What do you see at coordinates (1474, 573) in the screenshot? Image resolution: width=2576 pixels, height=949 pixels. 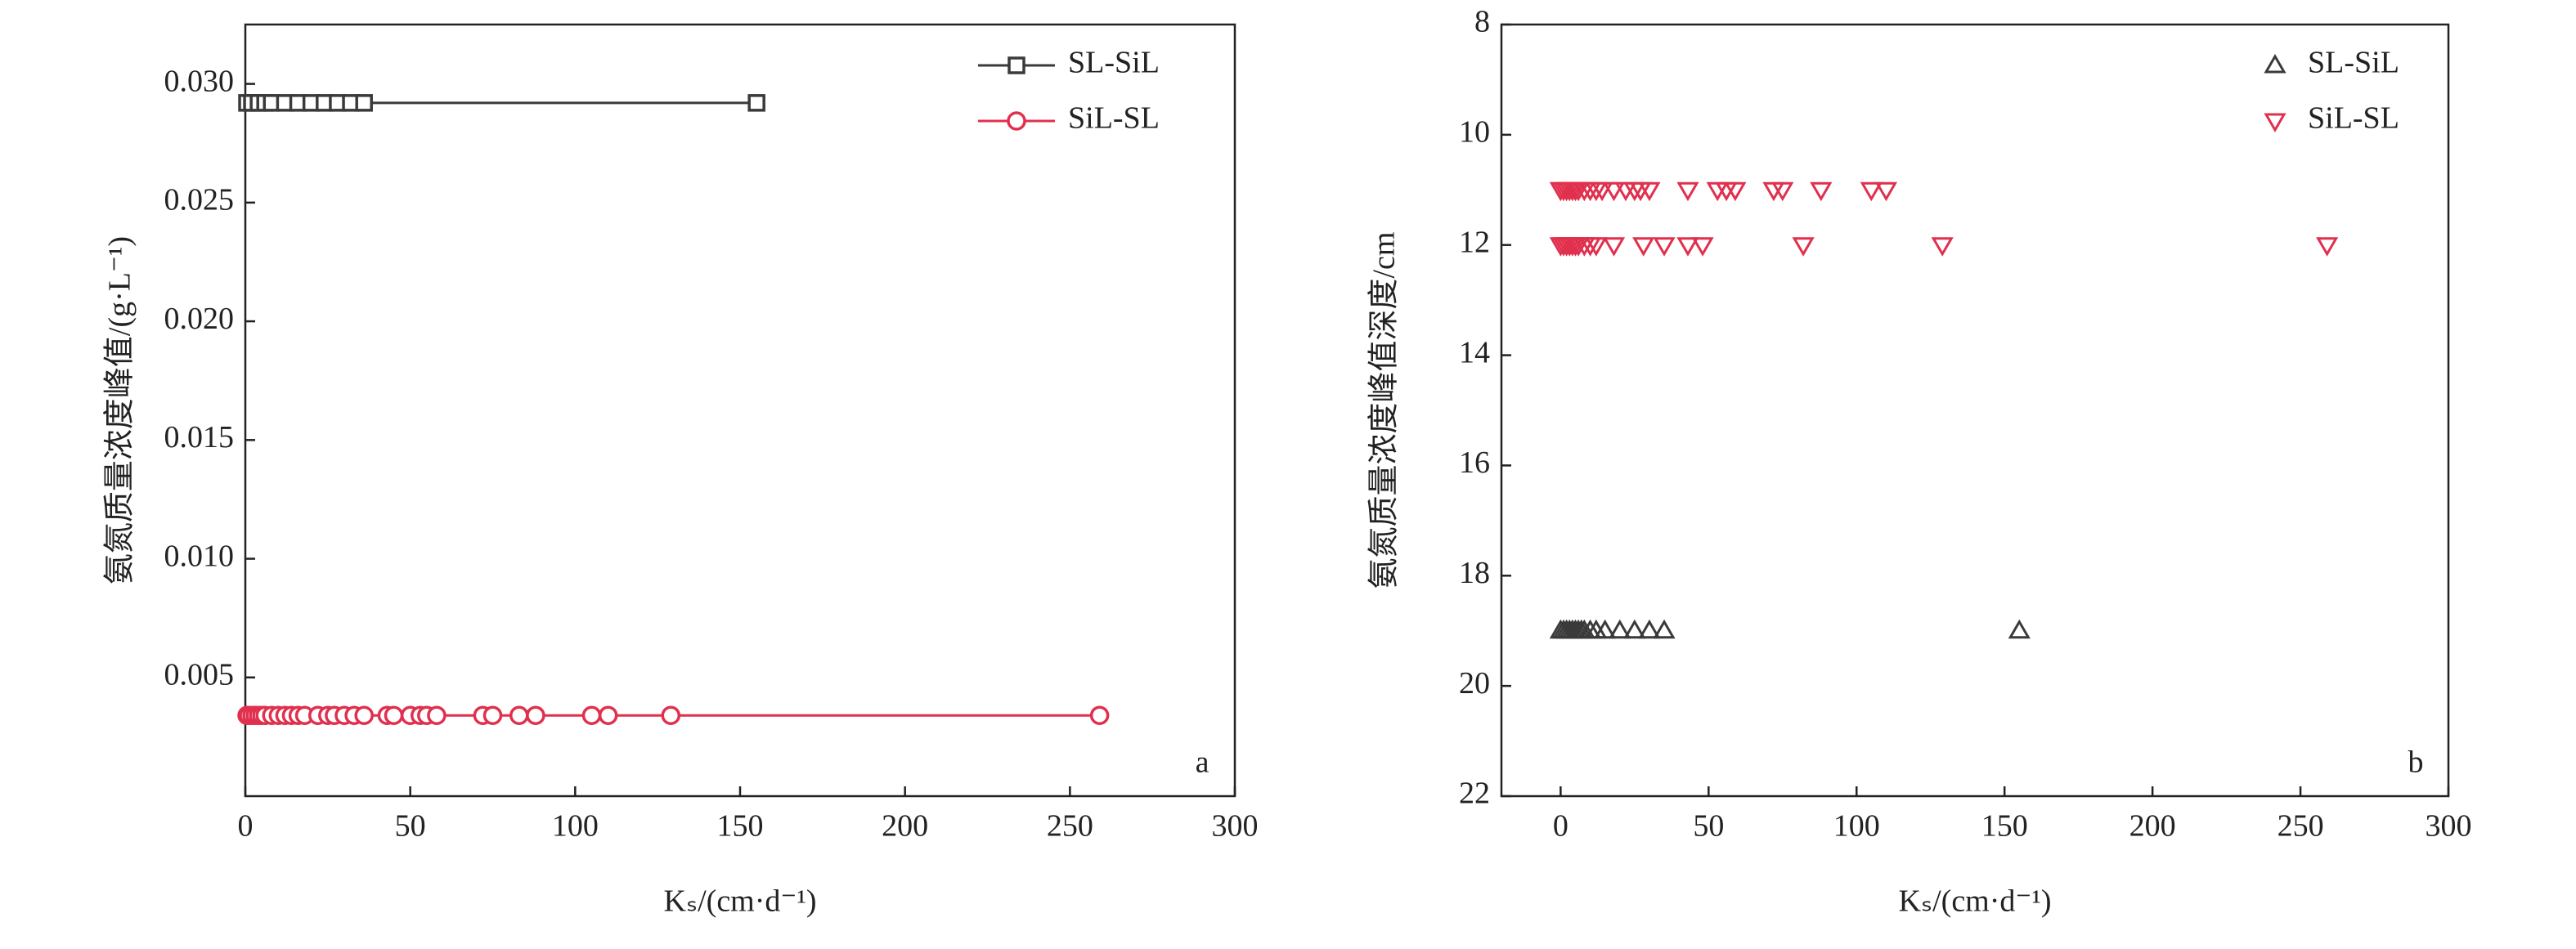 I see `y-tick-label: 18` at bounding box center [1474, 573].